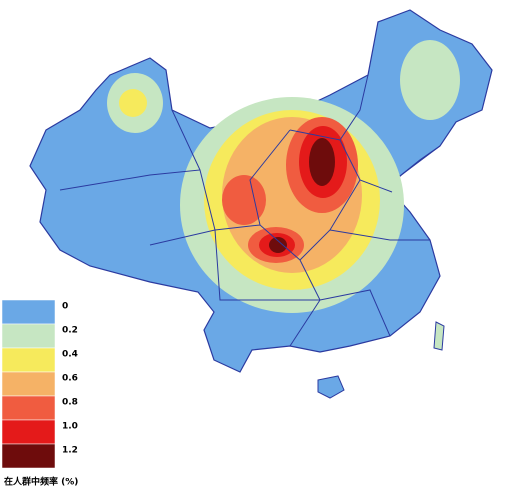  What do you see at coordinates (70, 379) in the screenshot?
I see `legend-label: 0.6` at bounding box center [70, 379].